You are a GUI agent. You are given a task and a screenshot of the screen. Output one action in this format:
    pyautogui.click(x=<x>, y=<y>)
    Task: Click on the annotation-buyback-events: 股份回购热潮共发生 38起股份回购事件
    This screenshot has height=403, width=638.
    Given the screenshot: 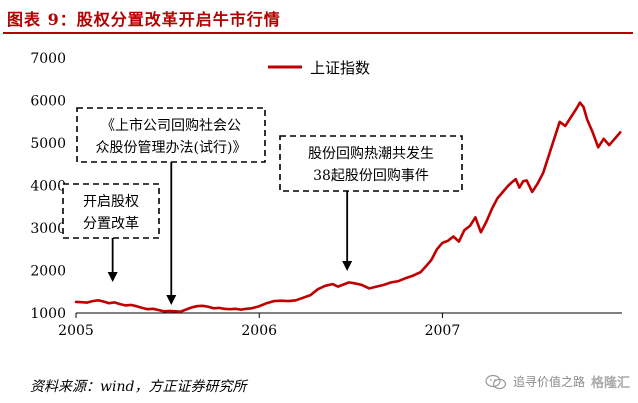 What is the action you would take?
    pyautogui.click(x=371, y=203)
    